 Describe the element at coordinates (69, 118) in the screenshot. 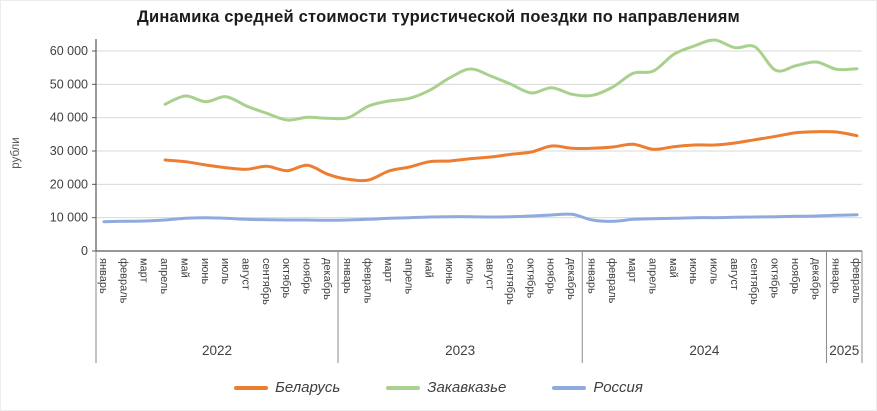

I see `y-tick-label: 40 000` at that location.